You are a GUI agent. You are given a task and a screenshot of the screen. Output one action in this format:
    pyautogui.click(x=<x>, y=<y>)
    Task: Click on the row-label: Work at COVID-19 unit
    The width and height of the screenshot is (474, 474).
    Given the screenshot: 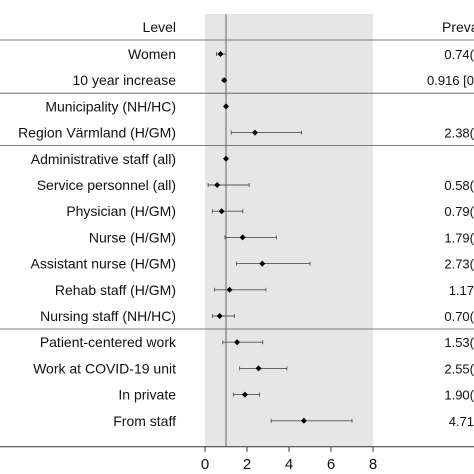 What is the action you would take?
    pyautogui.click(x=104, y=368)
    